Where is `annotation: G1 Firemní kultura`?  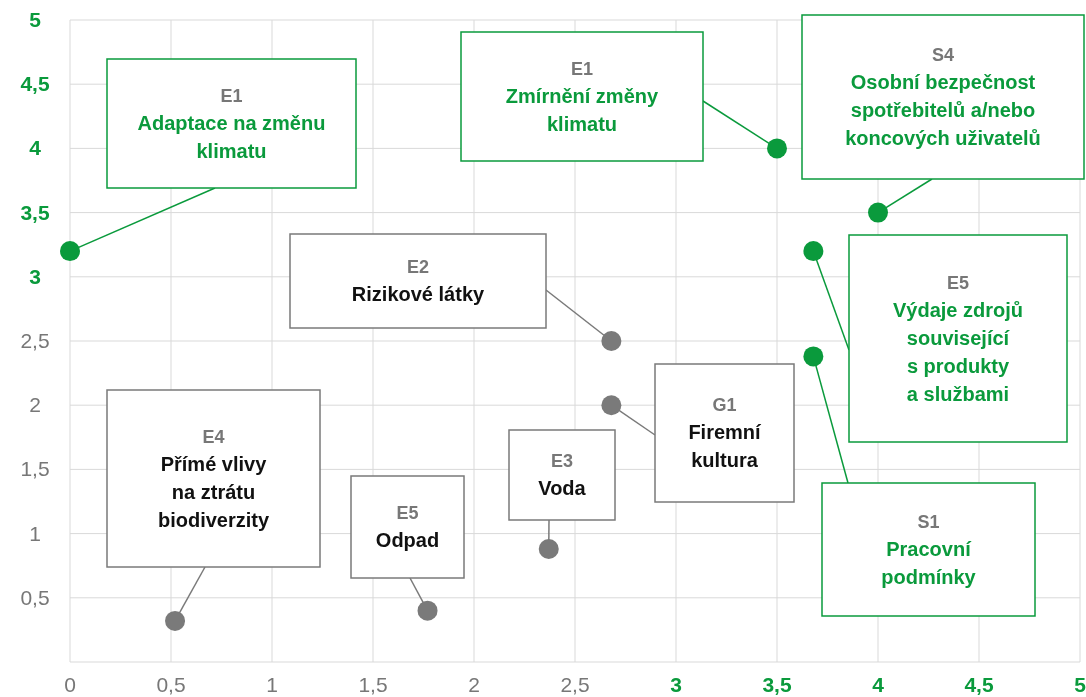 annotation: G1 Firemní kultura is located at coordinates (725, 433).